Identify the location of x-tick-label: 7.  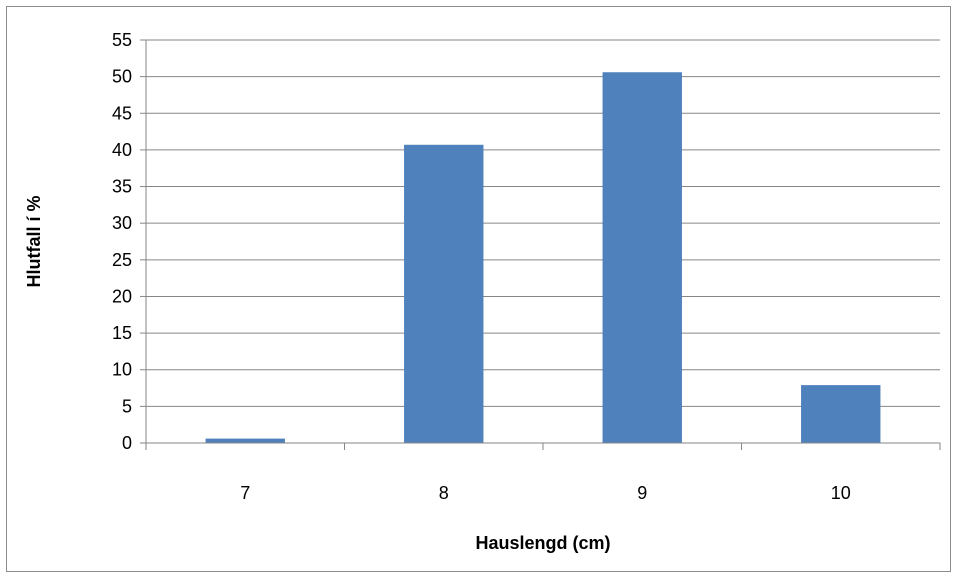
(245, 493).